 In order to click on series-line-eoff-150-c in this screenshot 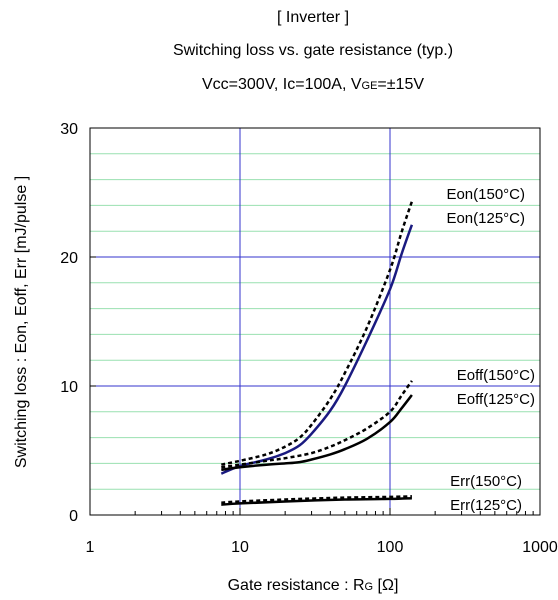, I will do `click(317, 424)`.